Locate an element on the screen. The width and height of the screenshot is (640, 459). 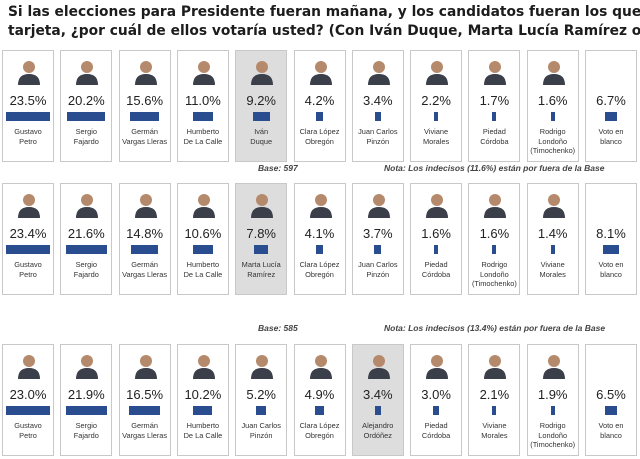
data-label: 20.2% is located at coordinates (86, 100).